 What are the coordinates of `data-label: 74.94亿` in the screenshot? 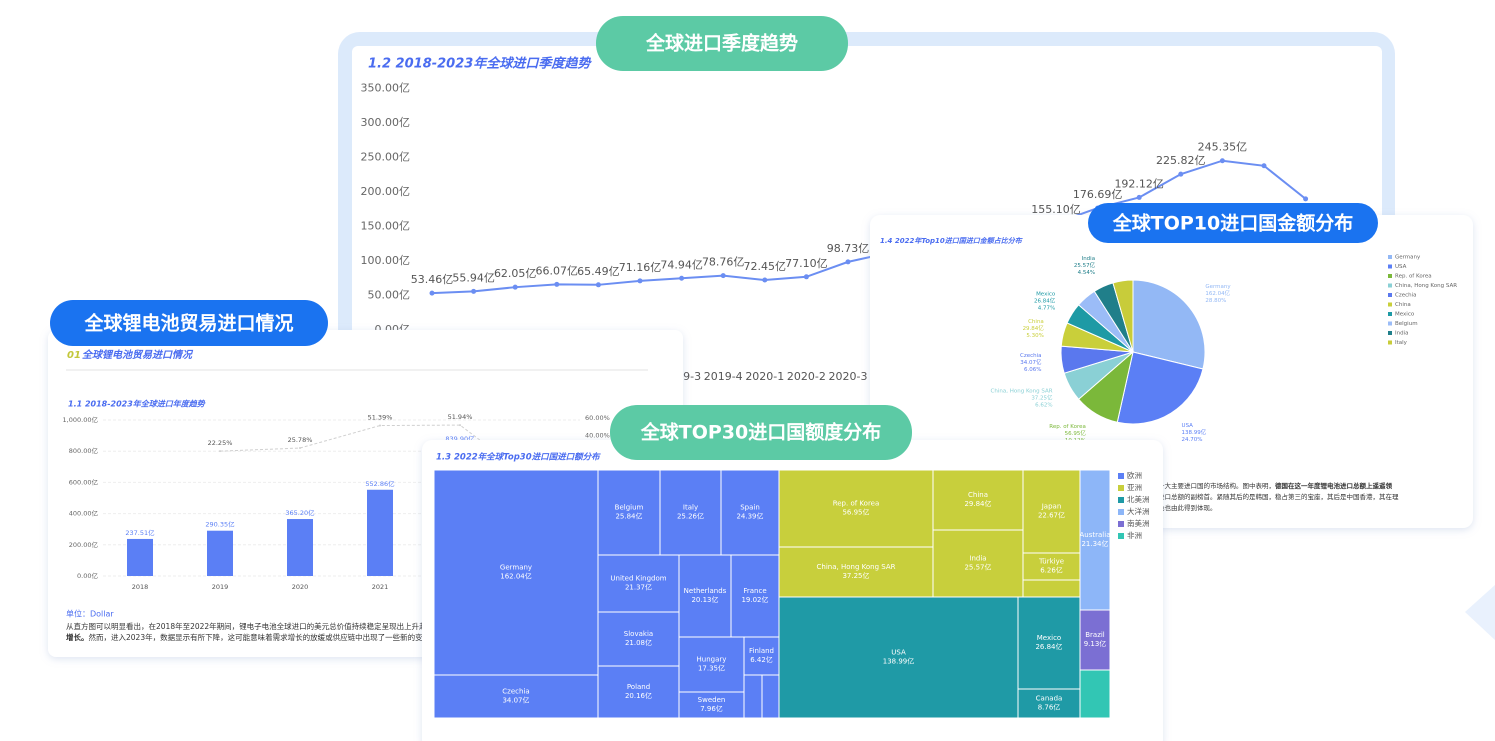 It's located at (681, 264).